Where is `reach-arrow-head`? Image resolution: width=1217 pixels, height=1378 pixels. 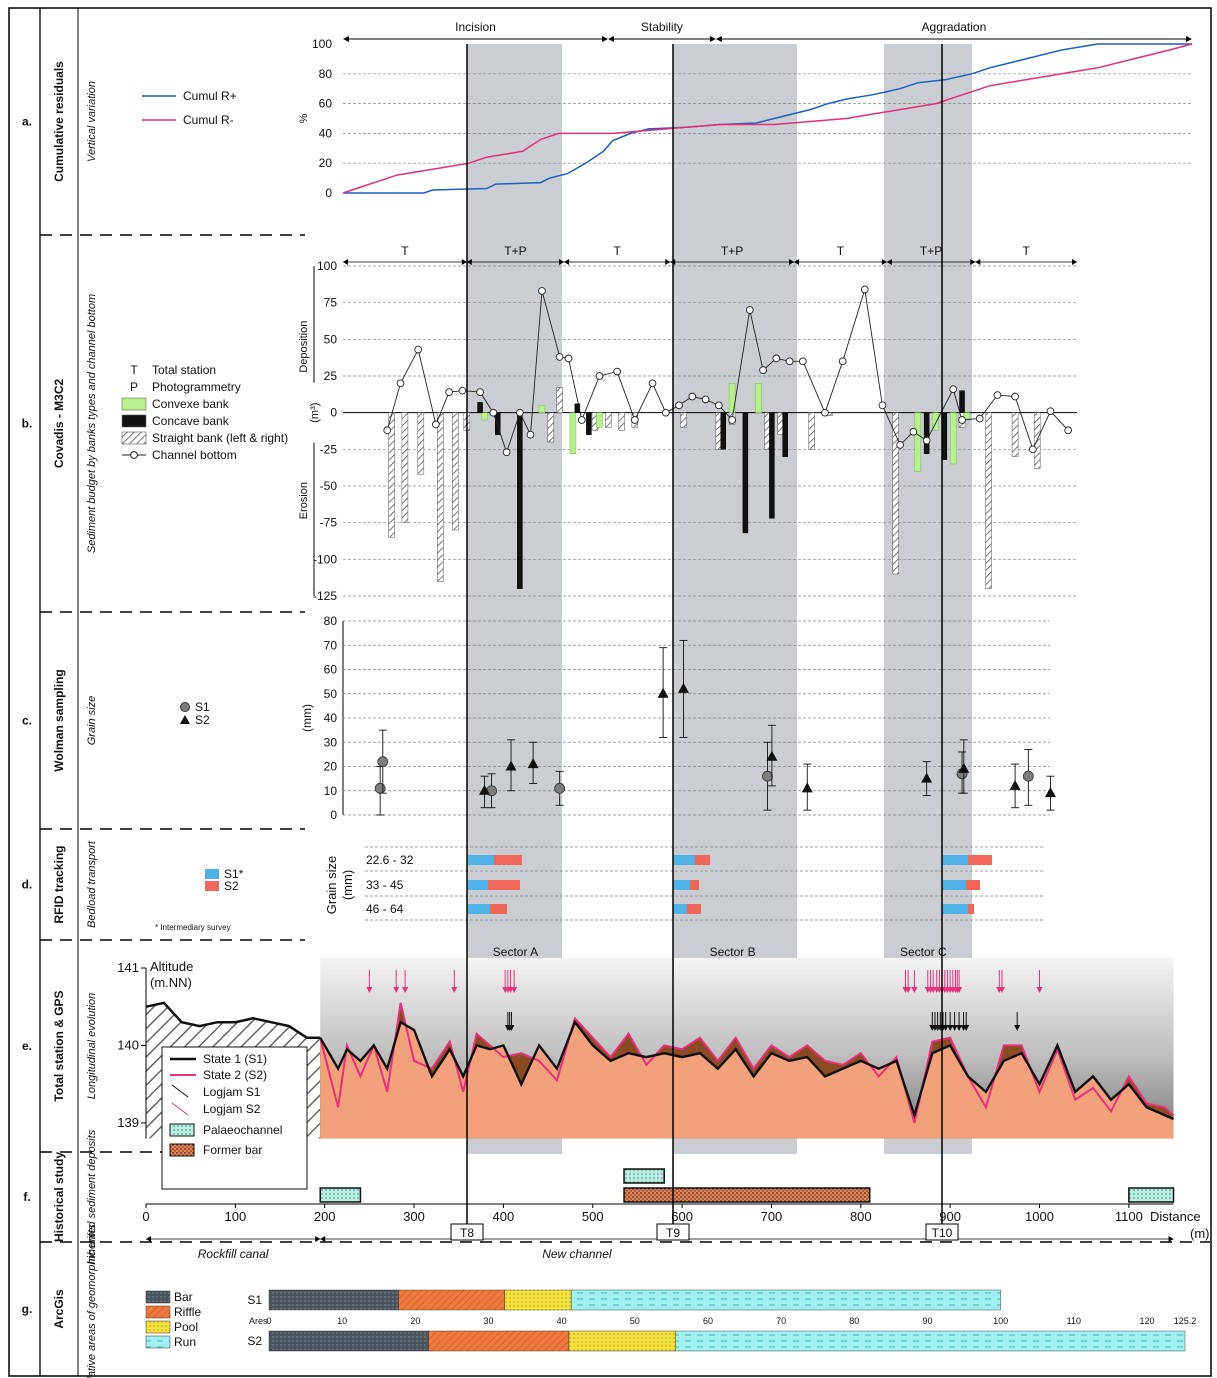 reach-arrow-head is located at coordinates (1171, 1239).